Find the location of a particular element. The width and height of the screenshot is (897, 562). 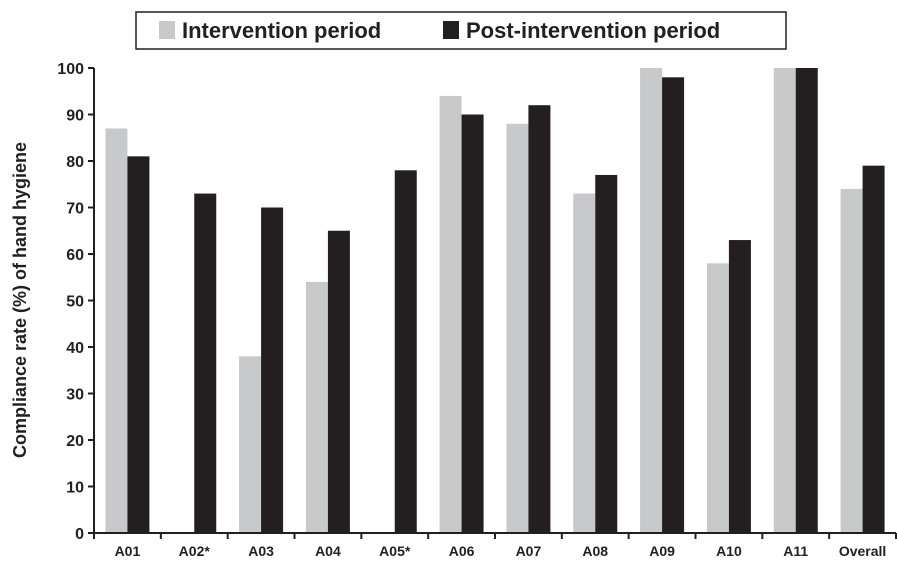

x-tick-label: A01 is located at coordinates (128, 551).